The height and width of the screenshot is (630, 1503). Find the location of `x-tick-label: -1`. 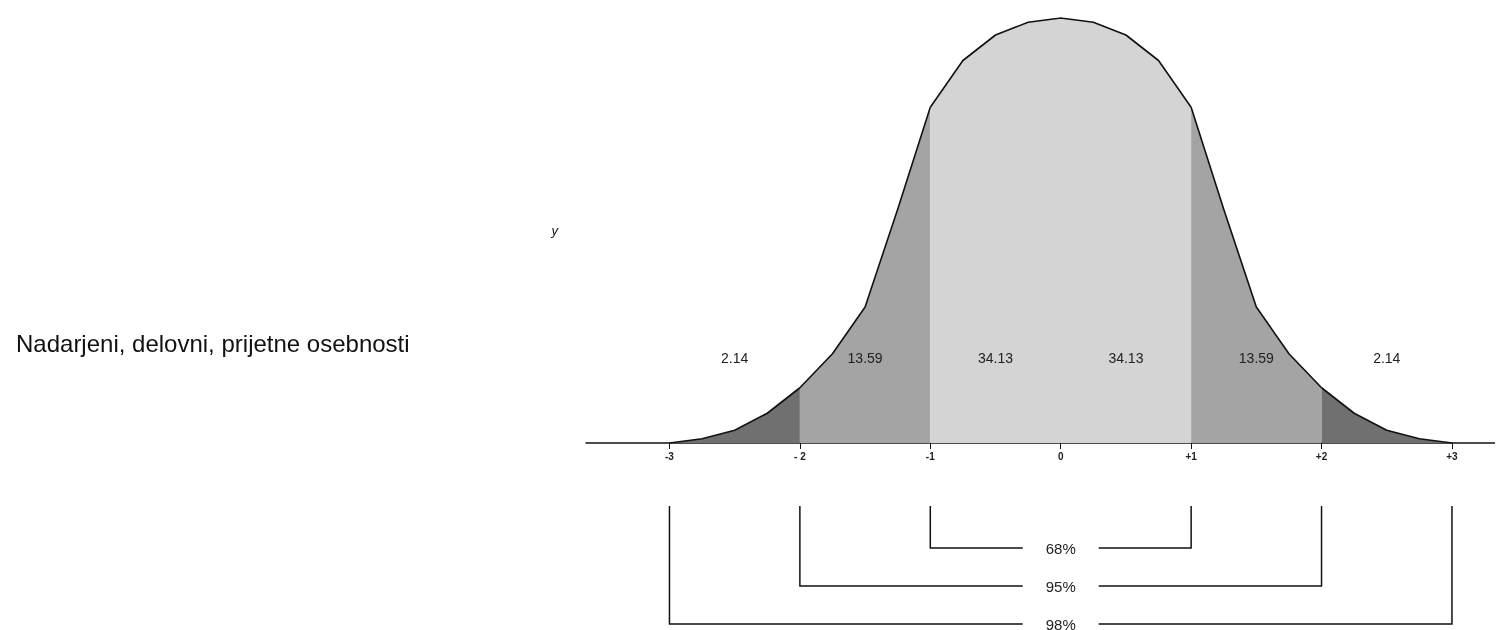

x-tick-label: -1 is located at coordinates (930, 456).